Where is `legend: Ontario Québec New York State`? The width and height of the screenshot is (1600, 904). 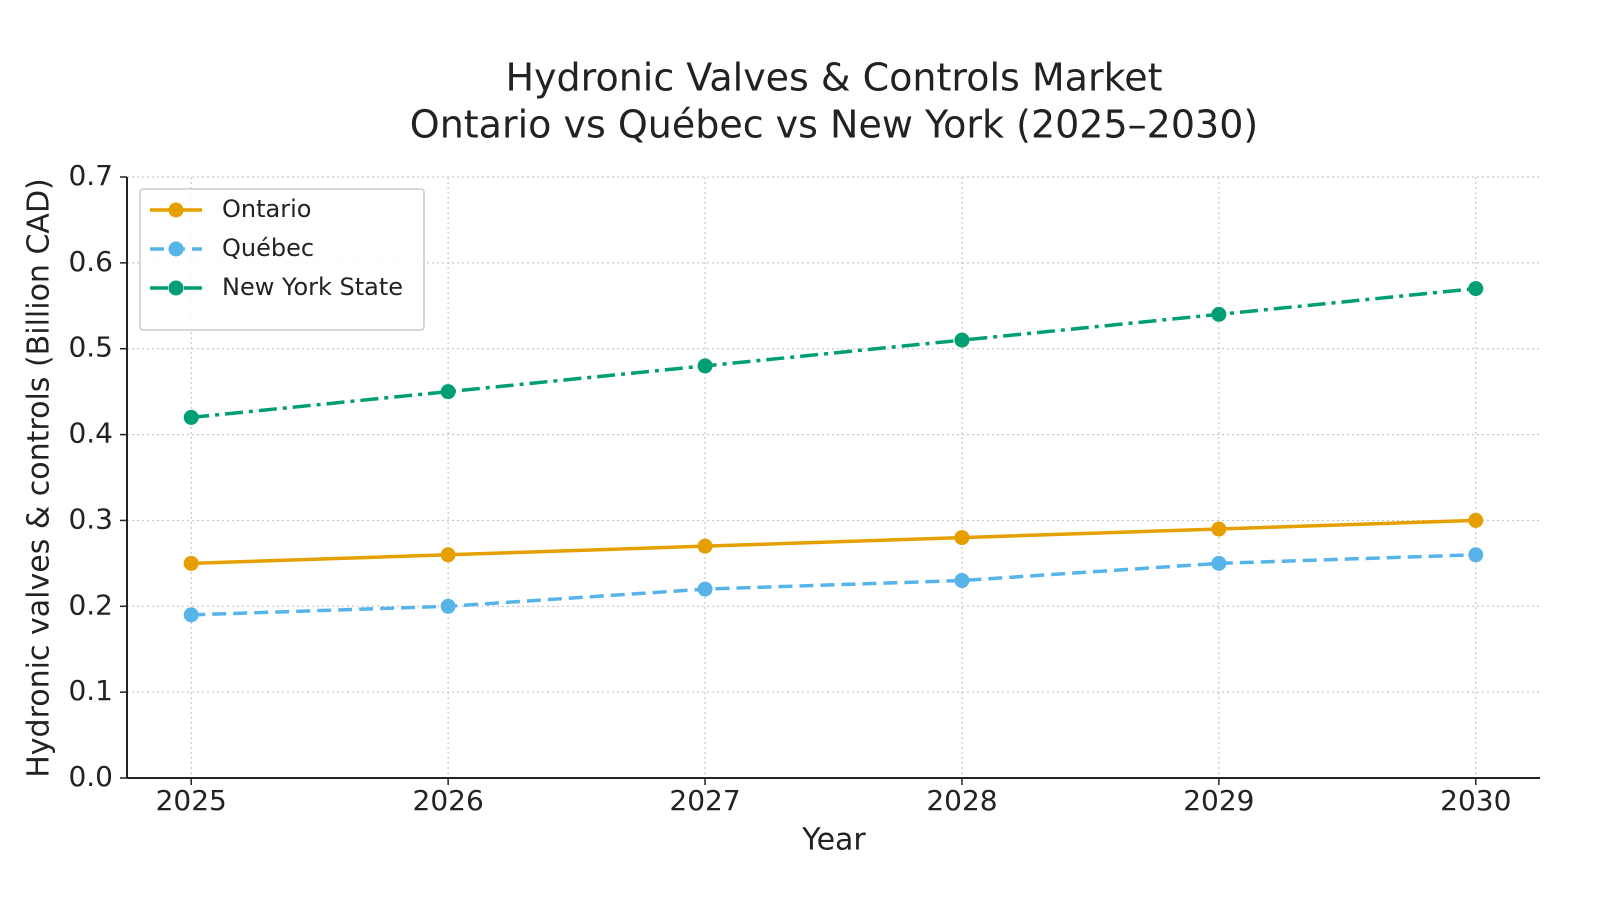 legend: Ontario Québec New York State is located at coordinates (282, 259).